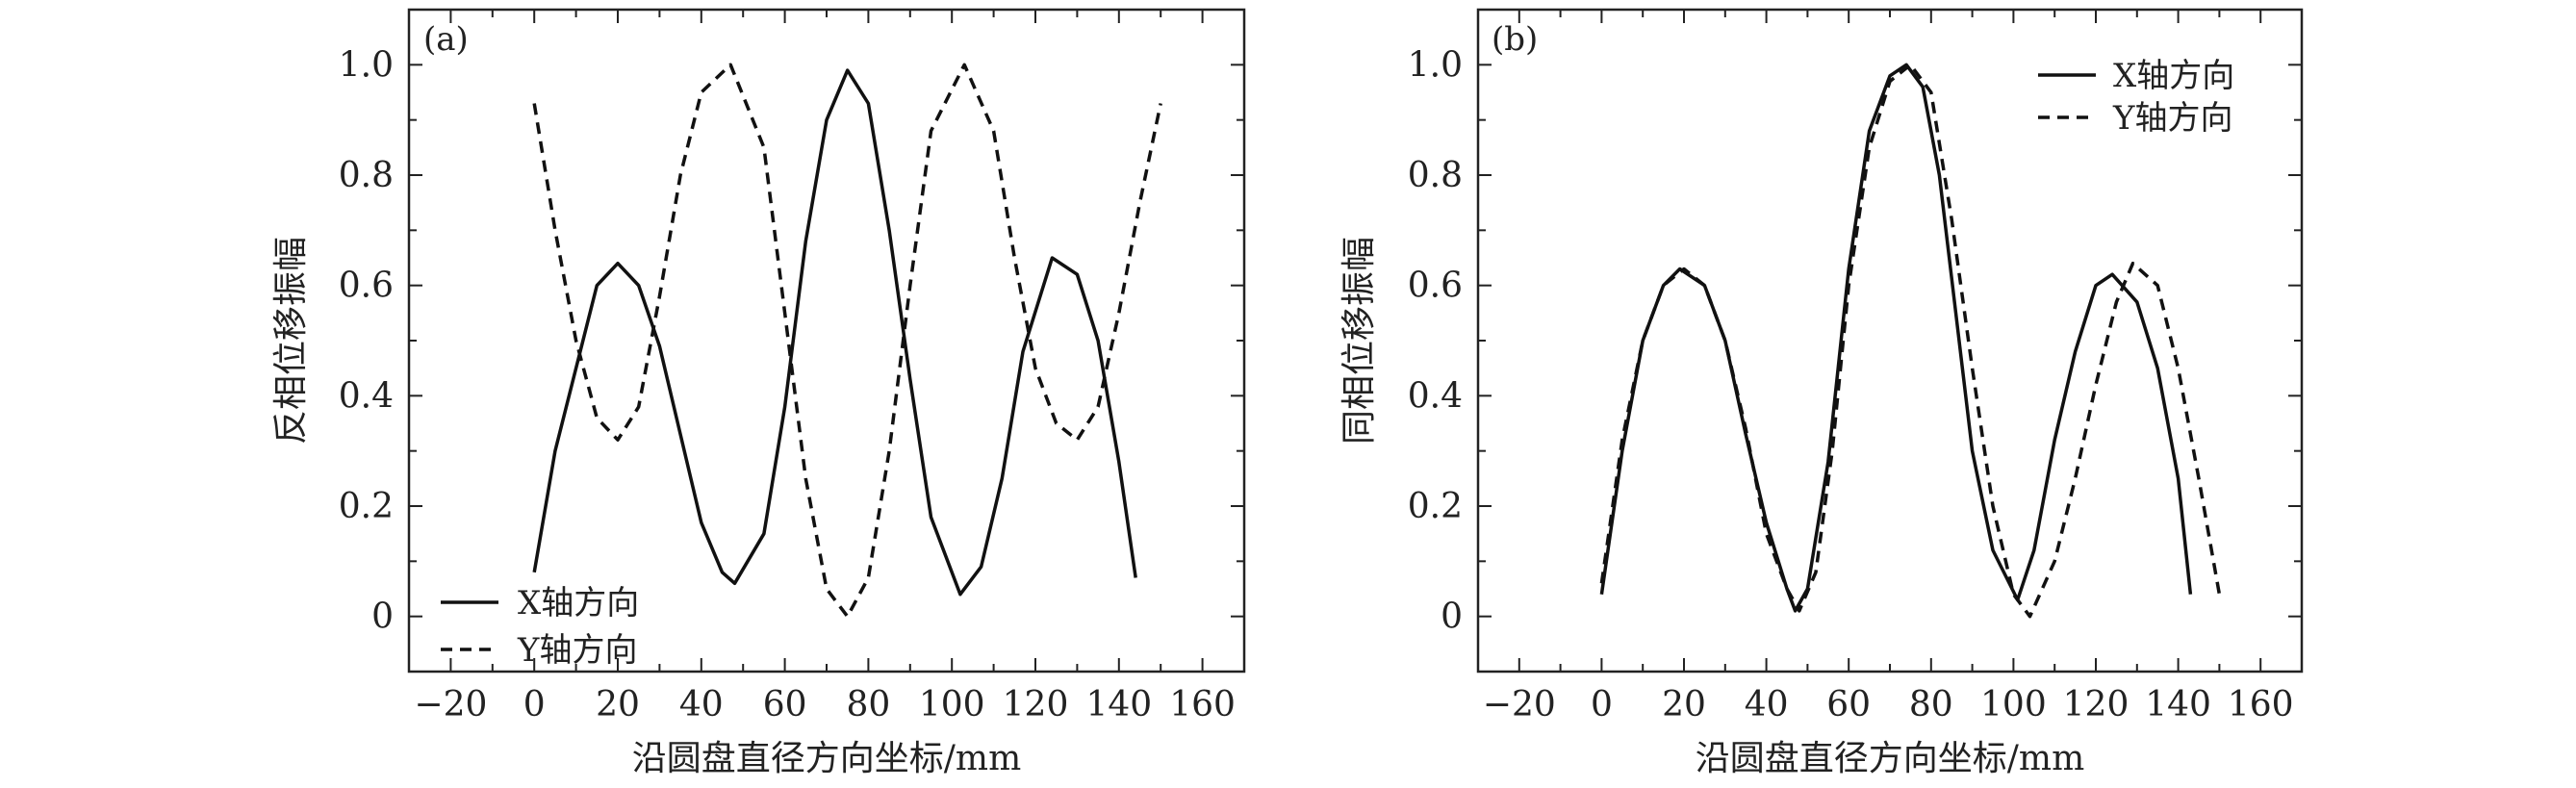  What do you see at coordinates (2136, 97) in the screenshot?
I see `legend-b: X轴方向 Y轴方向` at bounding box center [2136, 97].